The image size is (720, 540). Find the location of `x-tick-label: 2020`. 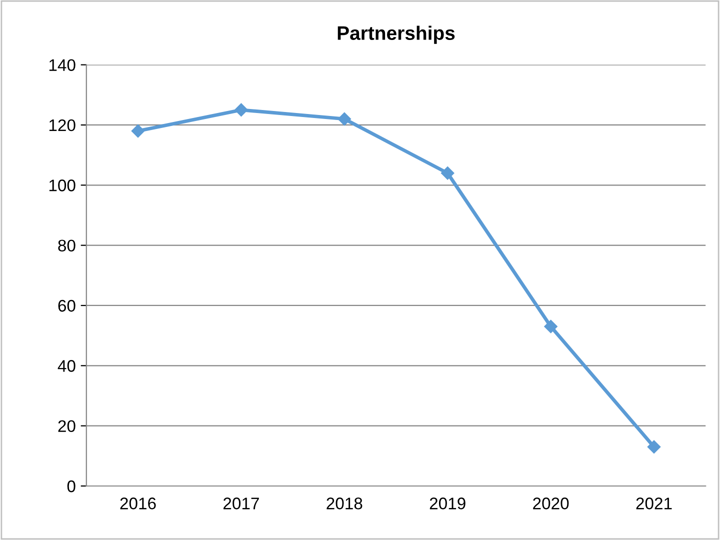

x-tick-label: 2020 is located at coordinates (551, 504).